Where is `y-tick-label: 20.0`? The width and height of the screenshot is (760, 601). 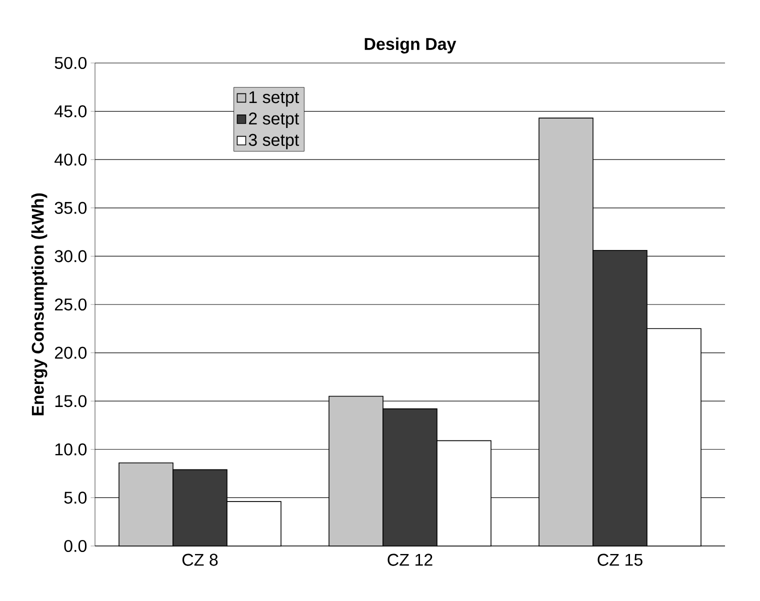 y-tick-label: 20.0 is located at coordinates (70, 352).